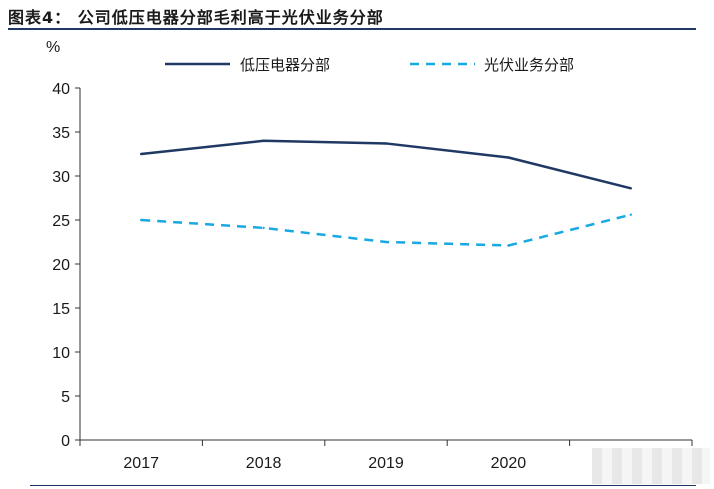 This screenshot has height=489, width=714. Describe the element at coordinates (529, 65) in the screenshot. I see `legend-label-1: 光伏业务分部` at that location.